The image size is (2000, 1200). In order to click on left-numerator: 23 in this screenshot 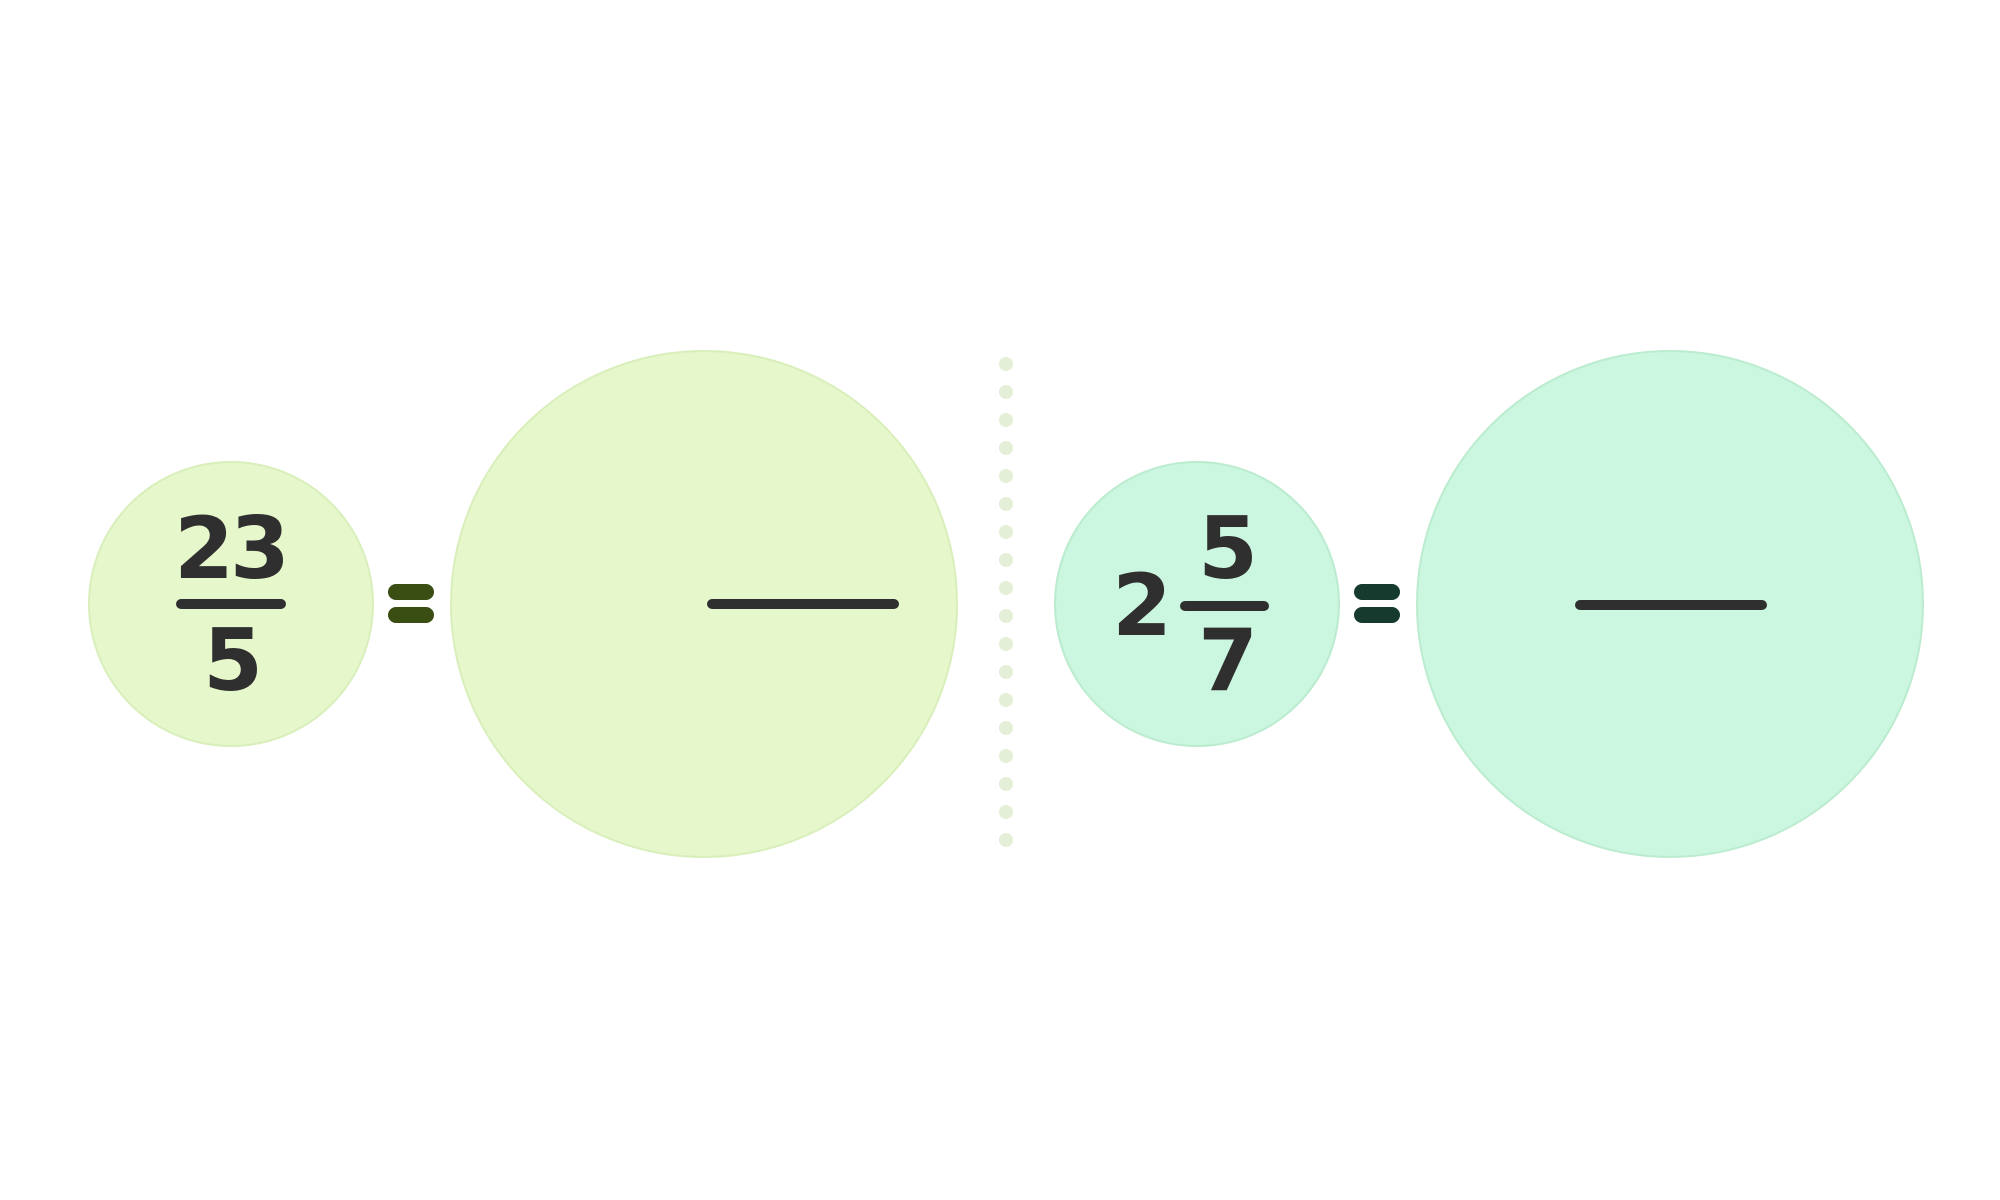, I will do `click(232, 549)`.